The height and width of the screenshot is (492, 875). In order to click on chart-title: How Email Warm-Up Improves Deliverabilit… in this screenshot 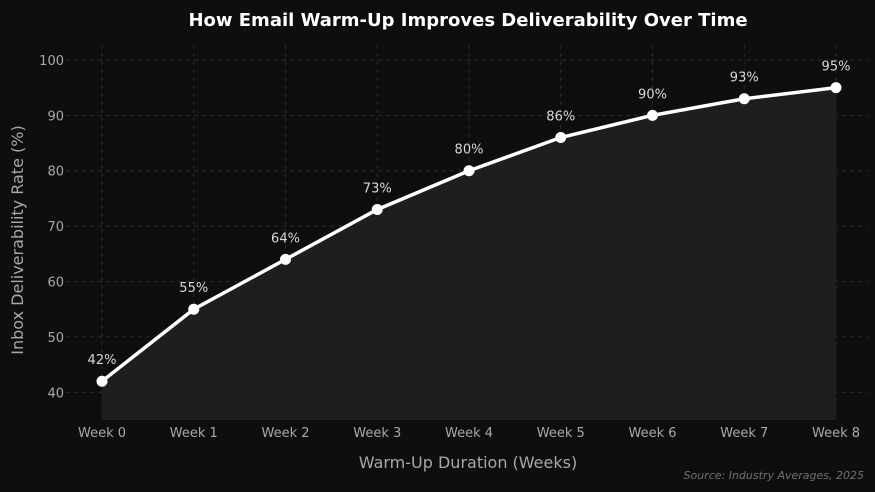, I will do `click(467, 20)`.